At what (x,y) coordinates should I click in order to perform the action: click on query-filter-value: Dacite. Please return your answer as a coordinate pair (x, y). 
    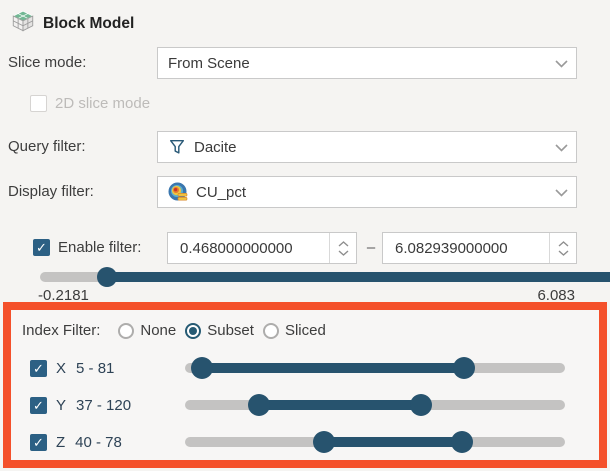
    Looking at the image, I should click on (215, 147).